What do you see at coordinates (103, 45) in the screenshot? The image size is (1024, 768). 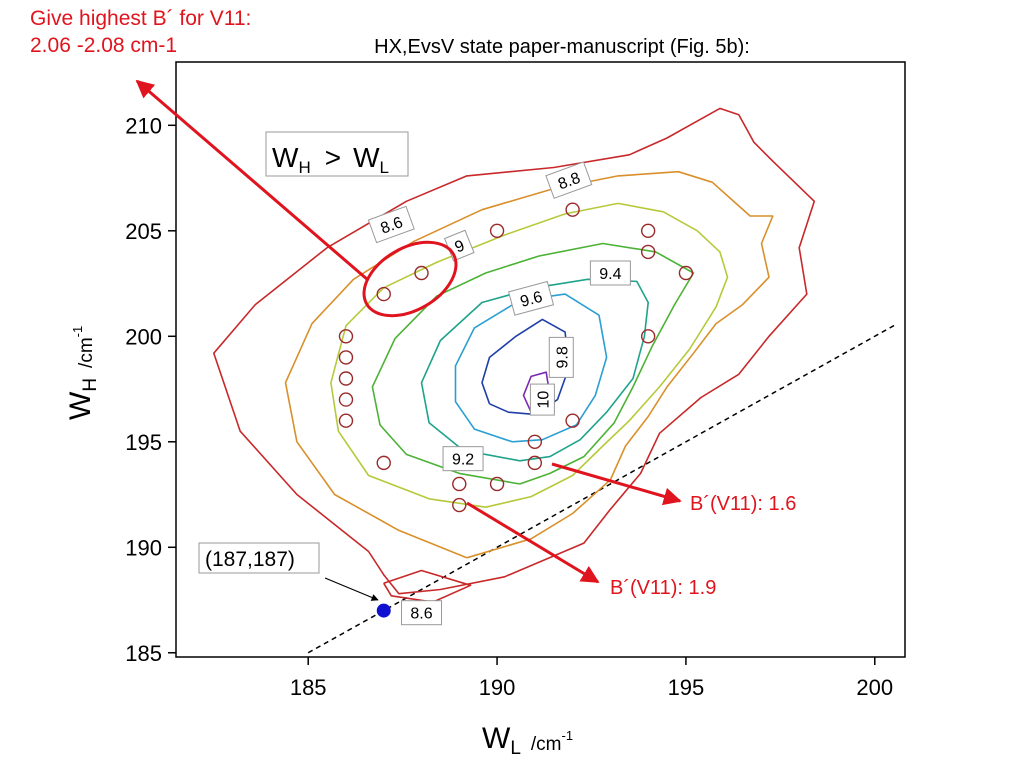 I see `note-line-2: 2.06 -2.08 cm-1` at bounding box center [103, 45].